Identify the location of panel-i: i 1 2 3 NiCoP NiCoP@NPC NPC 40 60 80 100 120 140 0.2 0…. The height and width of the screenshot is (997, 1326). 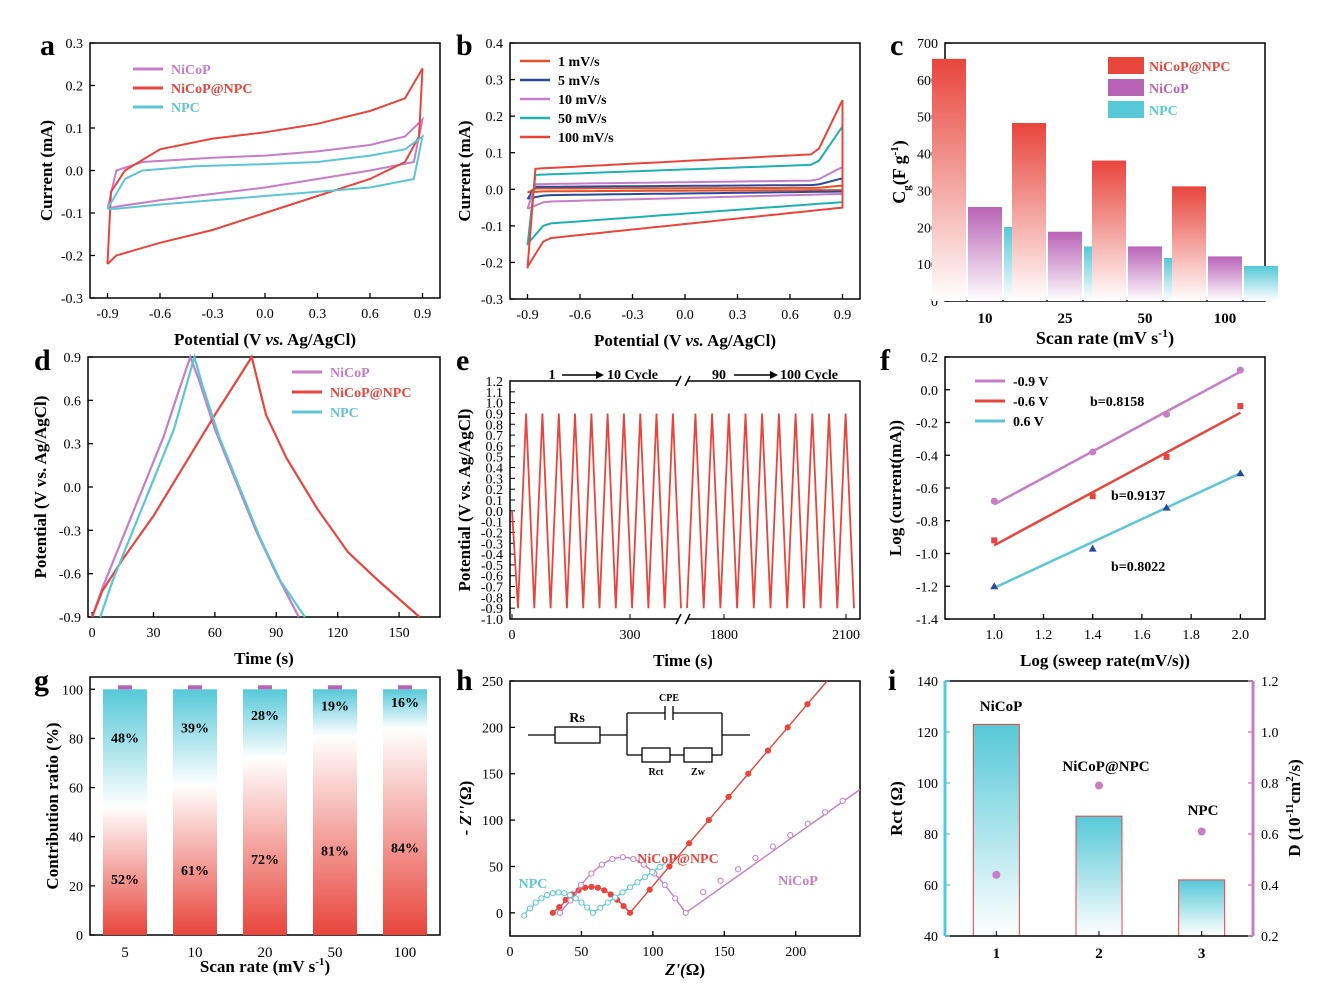
(1095, 813).